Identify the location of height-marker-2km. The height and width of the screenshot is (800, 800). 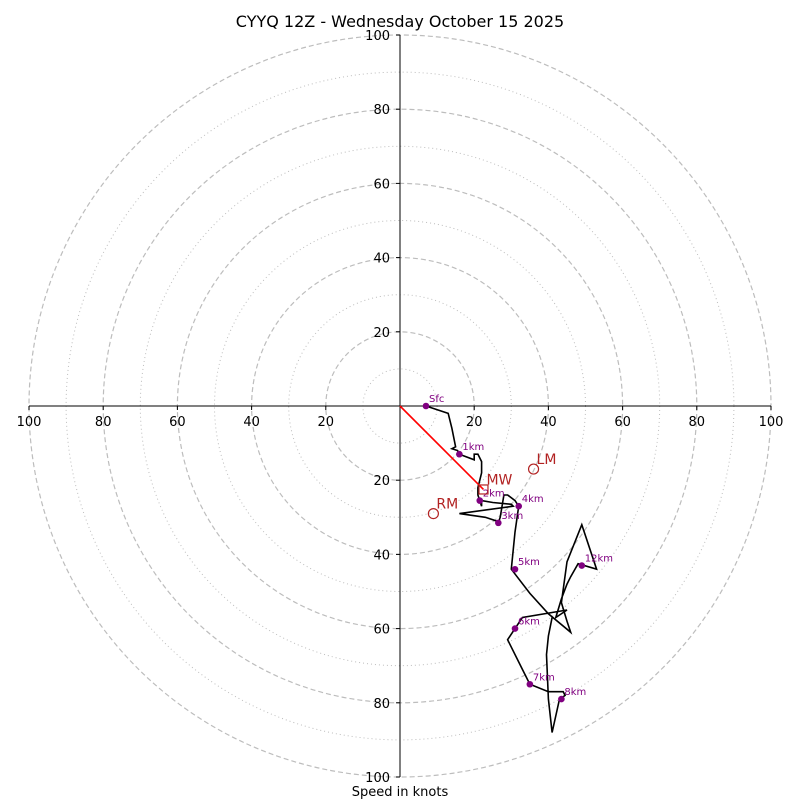
(480, 500).